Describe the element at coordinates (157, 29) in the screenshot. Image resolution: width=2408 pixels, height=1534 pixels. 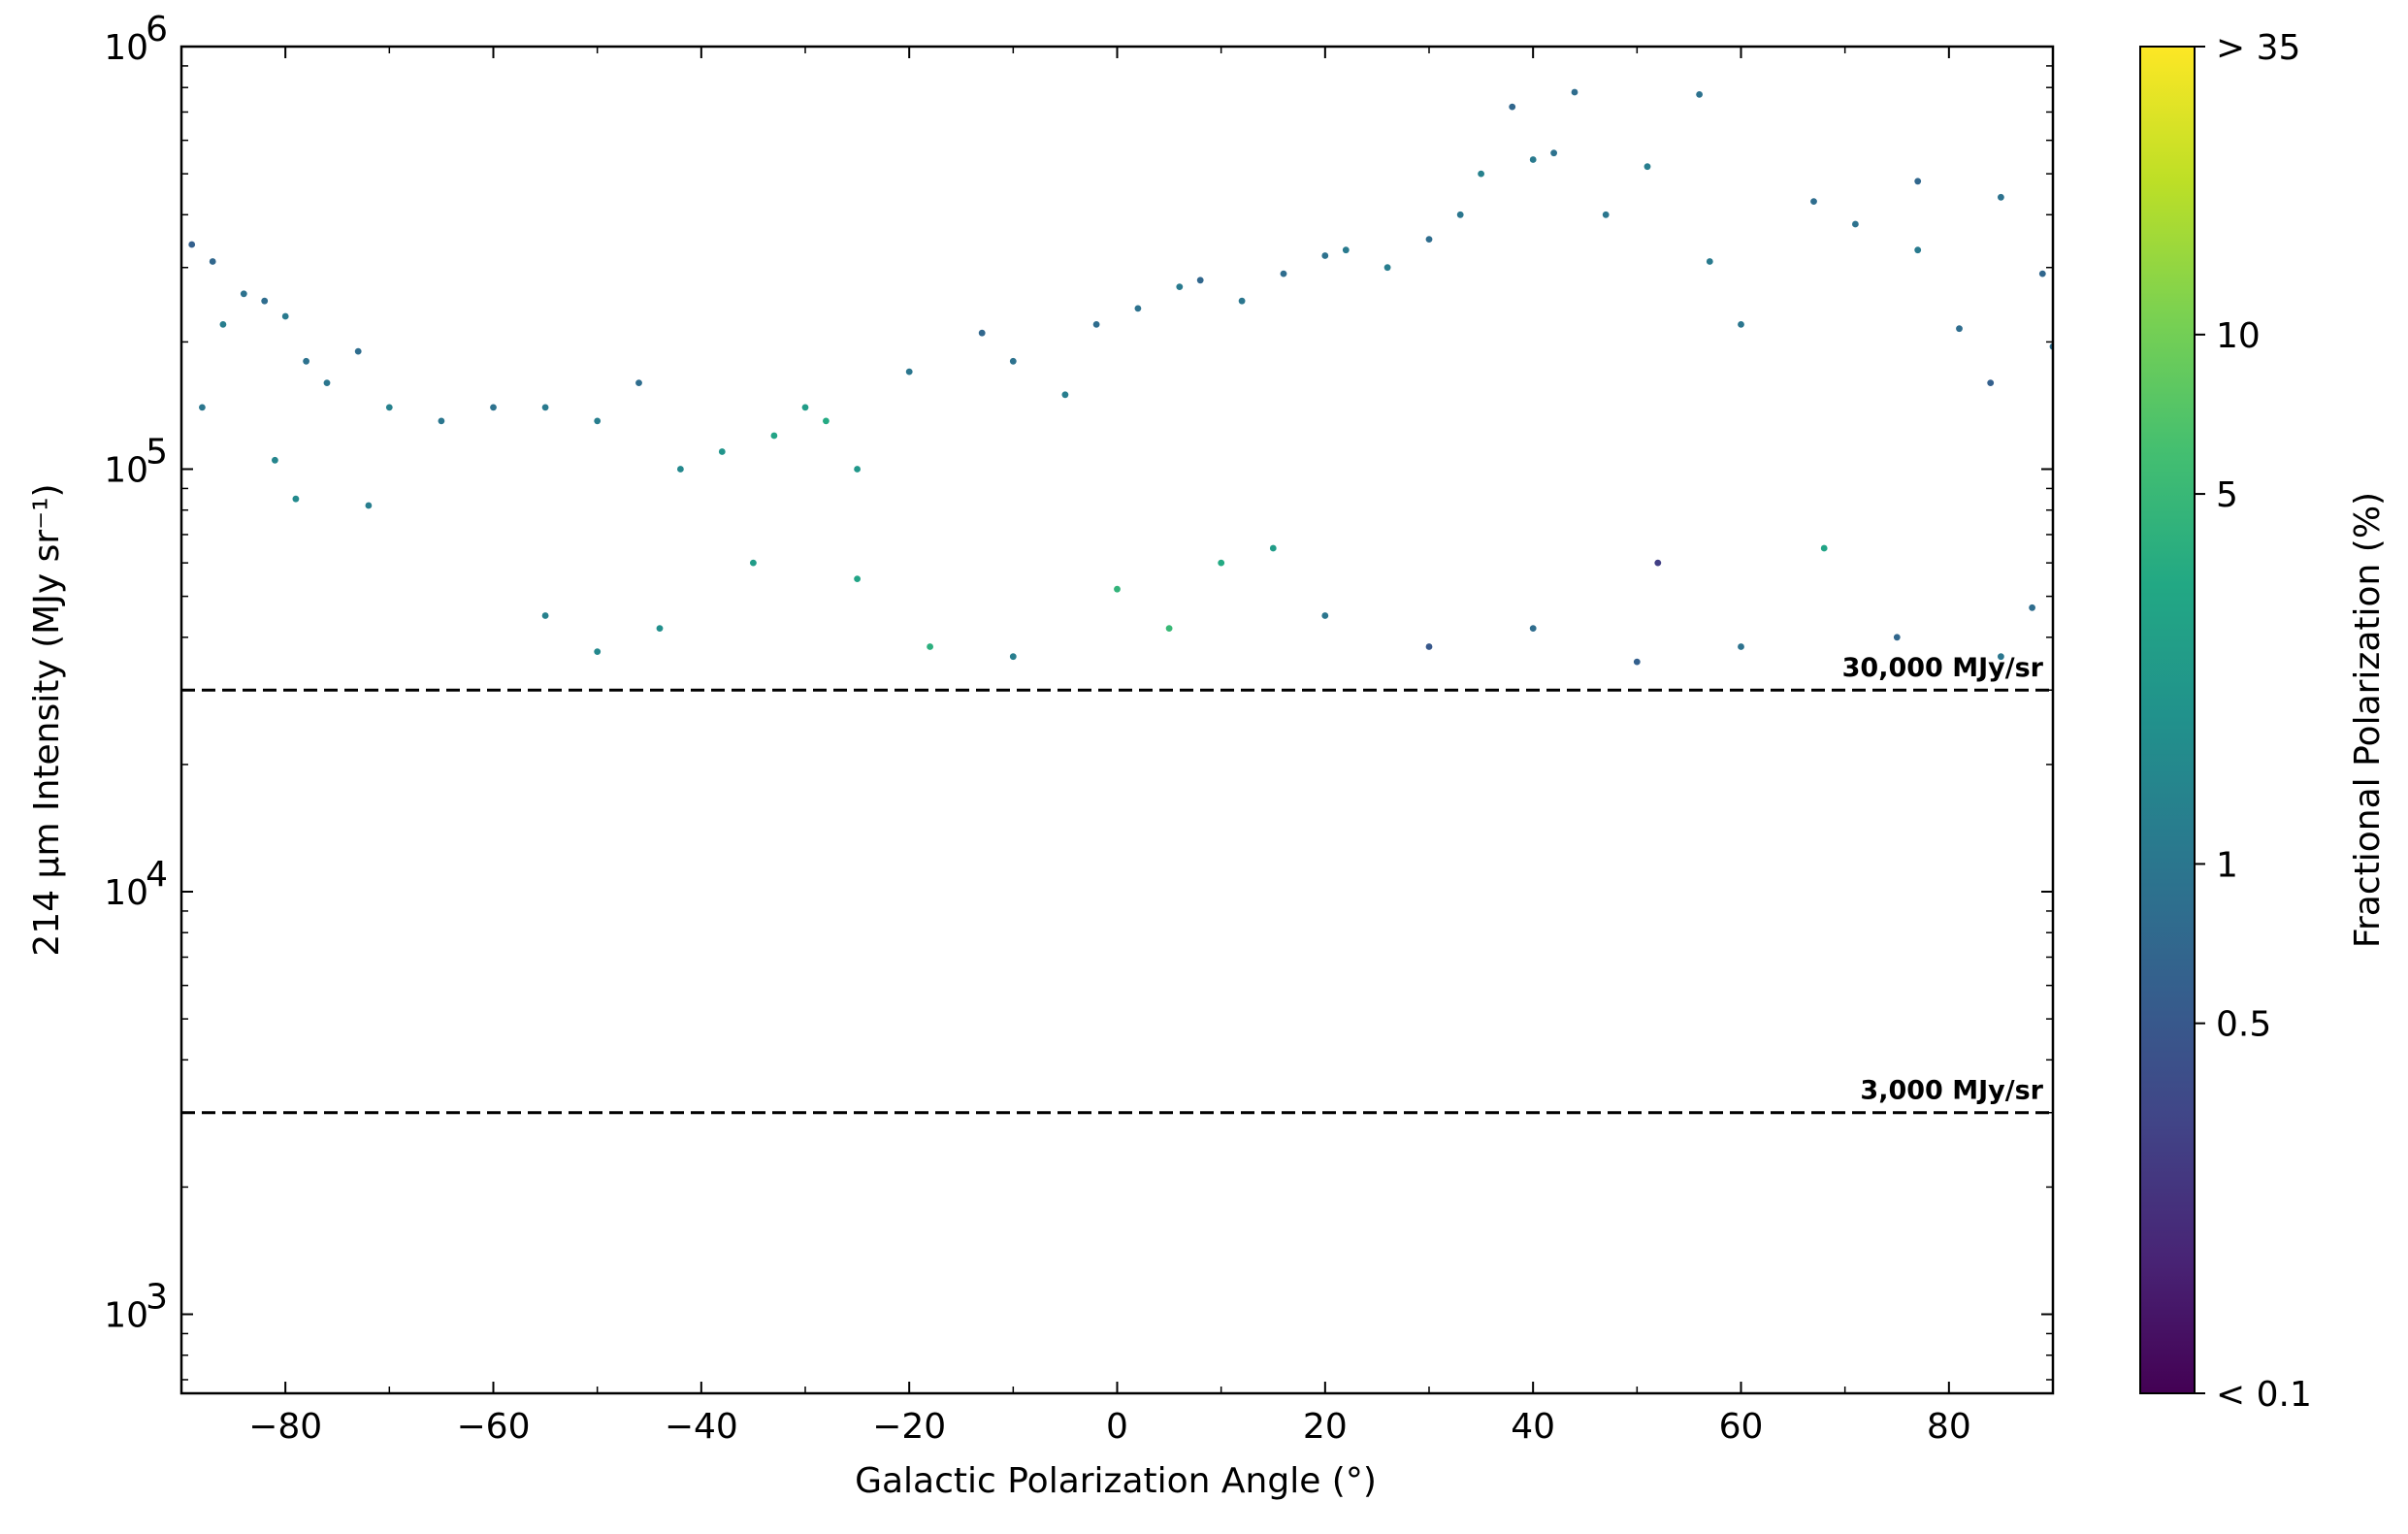
I see `y-tick-exponent: 6` at that location.